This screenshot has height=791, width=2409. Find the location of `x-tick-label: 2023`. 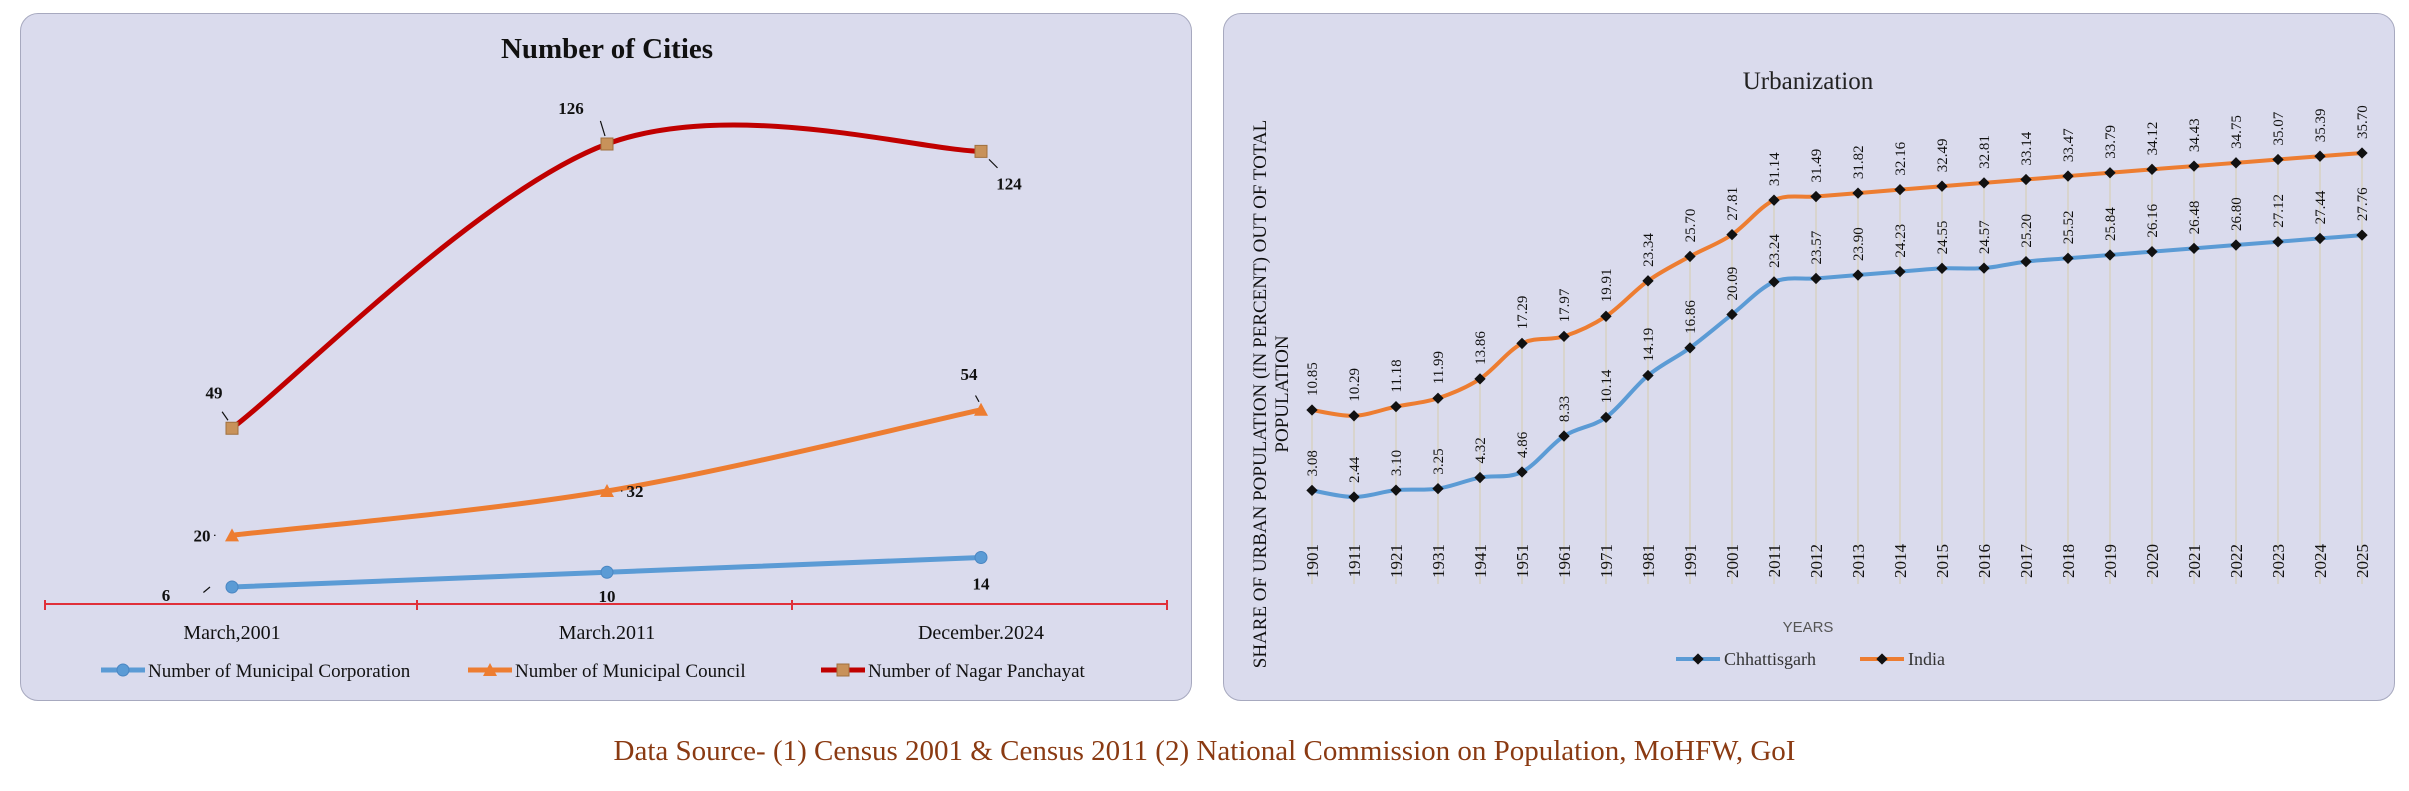

x-tick-label: 2023 is located at coordinates (2278, 561).